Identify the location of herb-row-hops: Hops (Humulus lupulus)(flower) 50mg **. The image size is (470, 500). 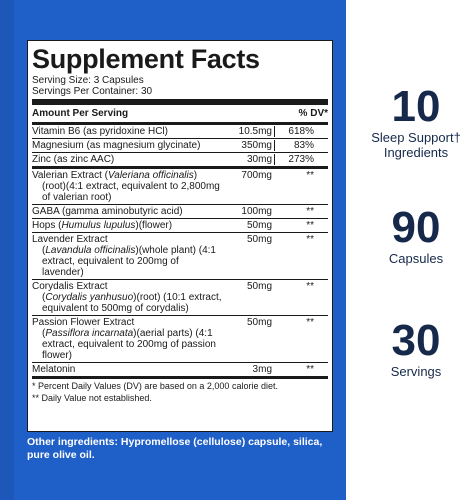
(180, 226).